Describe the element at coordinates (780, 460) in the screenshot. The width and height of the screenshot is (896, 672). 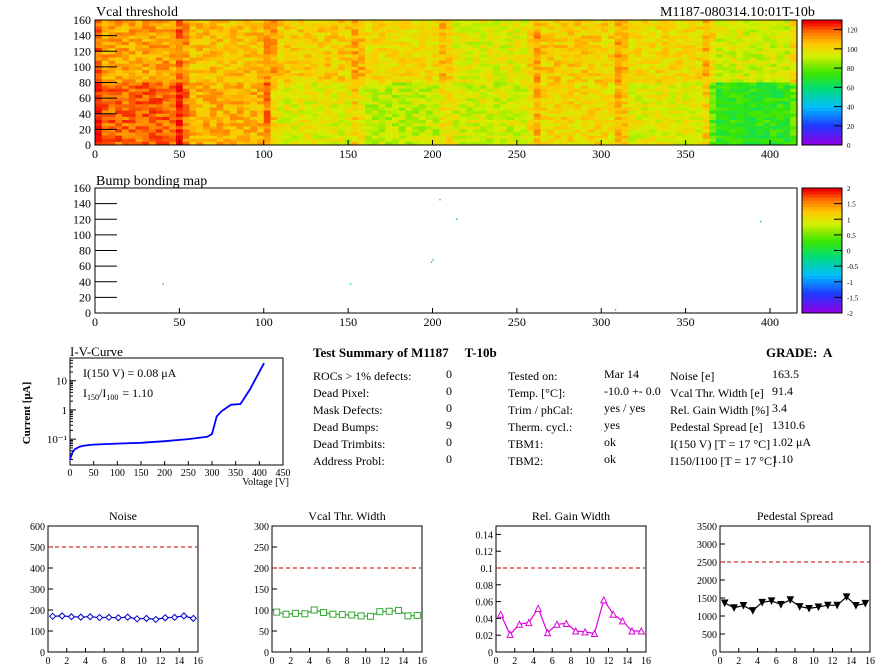
I see `param-row: I150/I100 [T = 17 °C] 1.10` at that location.